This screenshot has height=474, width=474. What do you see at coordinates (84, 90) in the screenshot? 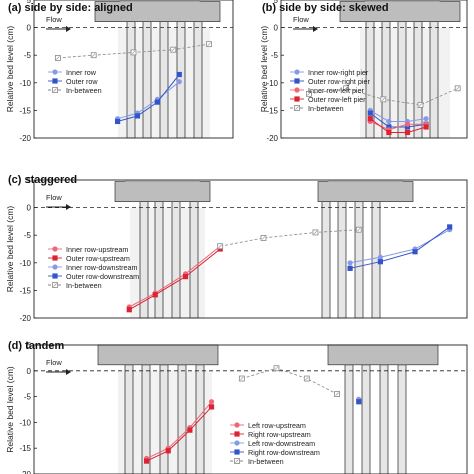
I see `legend-label-2: In-between` at bounding box center [84, 90].